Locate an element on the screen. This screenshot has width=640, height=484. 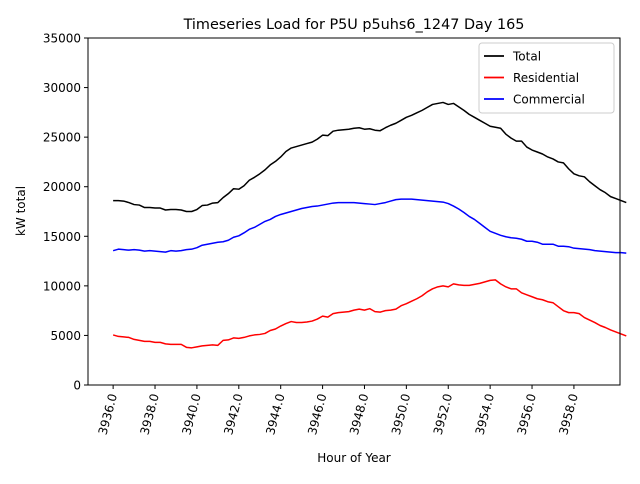
legend-label-residential: Residential is located at coordinates (546, 78).